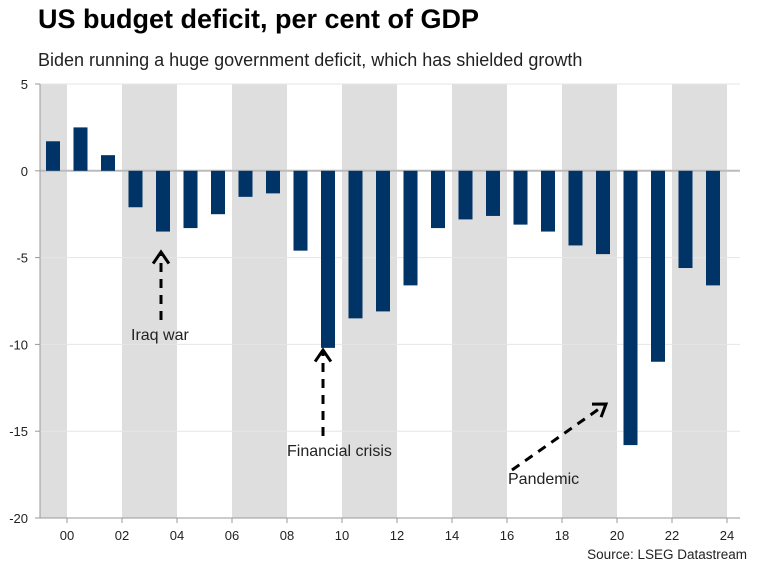 The width and height of the screenshot is (757, 568). I want to click on bar-2013, so click(410, 228).